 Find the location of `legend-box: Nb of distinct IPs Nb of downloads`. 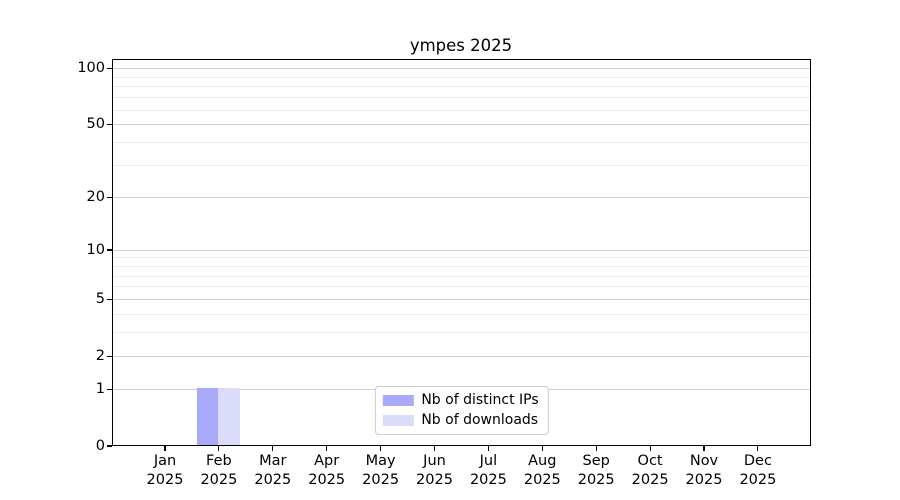

legend-box: Nb of distinct IPs Nb of downloads is located at coordinates (461, 410).